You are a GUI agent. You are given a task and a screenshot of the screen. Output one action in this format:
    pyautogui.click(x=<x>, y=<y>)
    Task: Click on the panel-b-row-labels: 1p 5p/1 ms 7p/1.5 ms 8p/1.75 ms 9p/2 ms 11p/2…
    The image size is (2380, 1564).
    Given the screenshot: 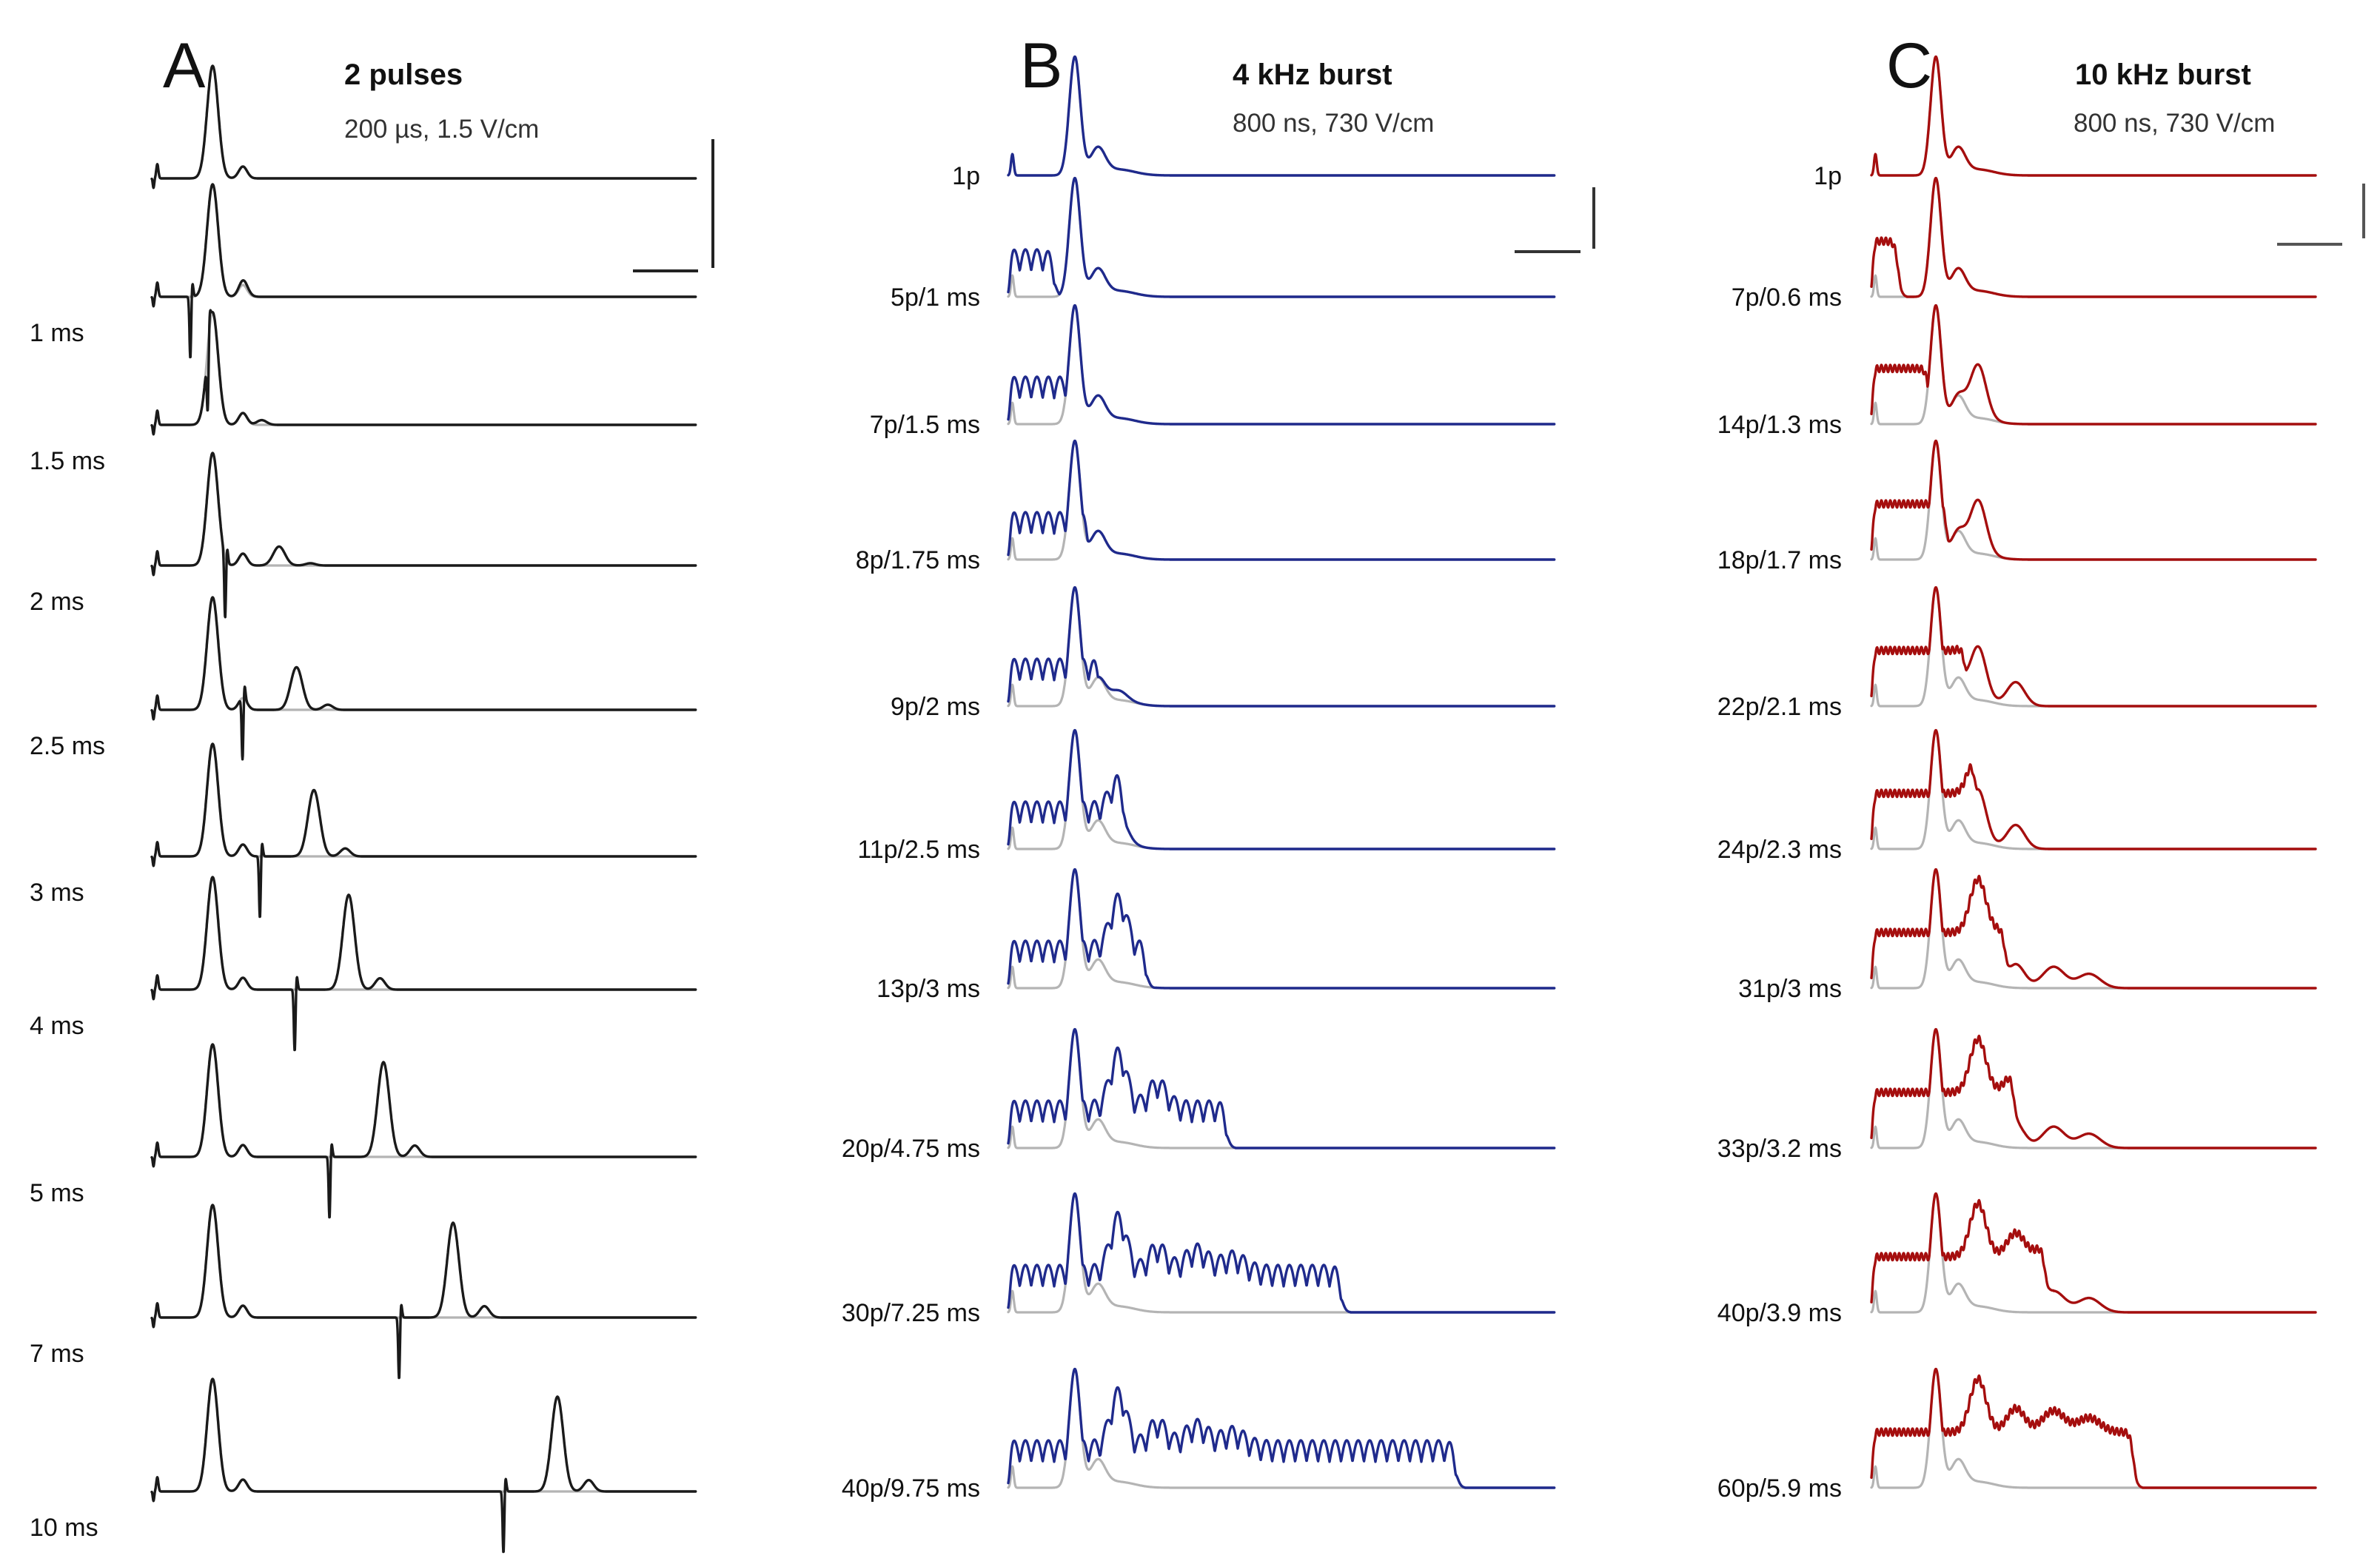 What is the action you would take?
    pyautogui.click(x=911, y=833)
    